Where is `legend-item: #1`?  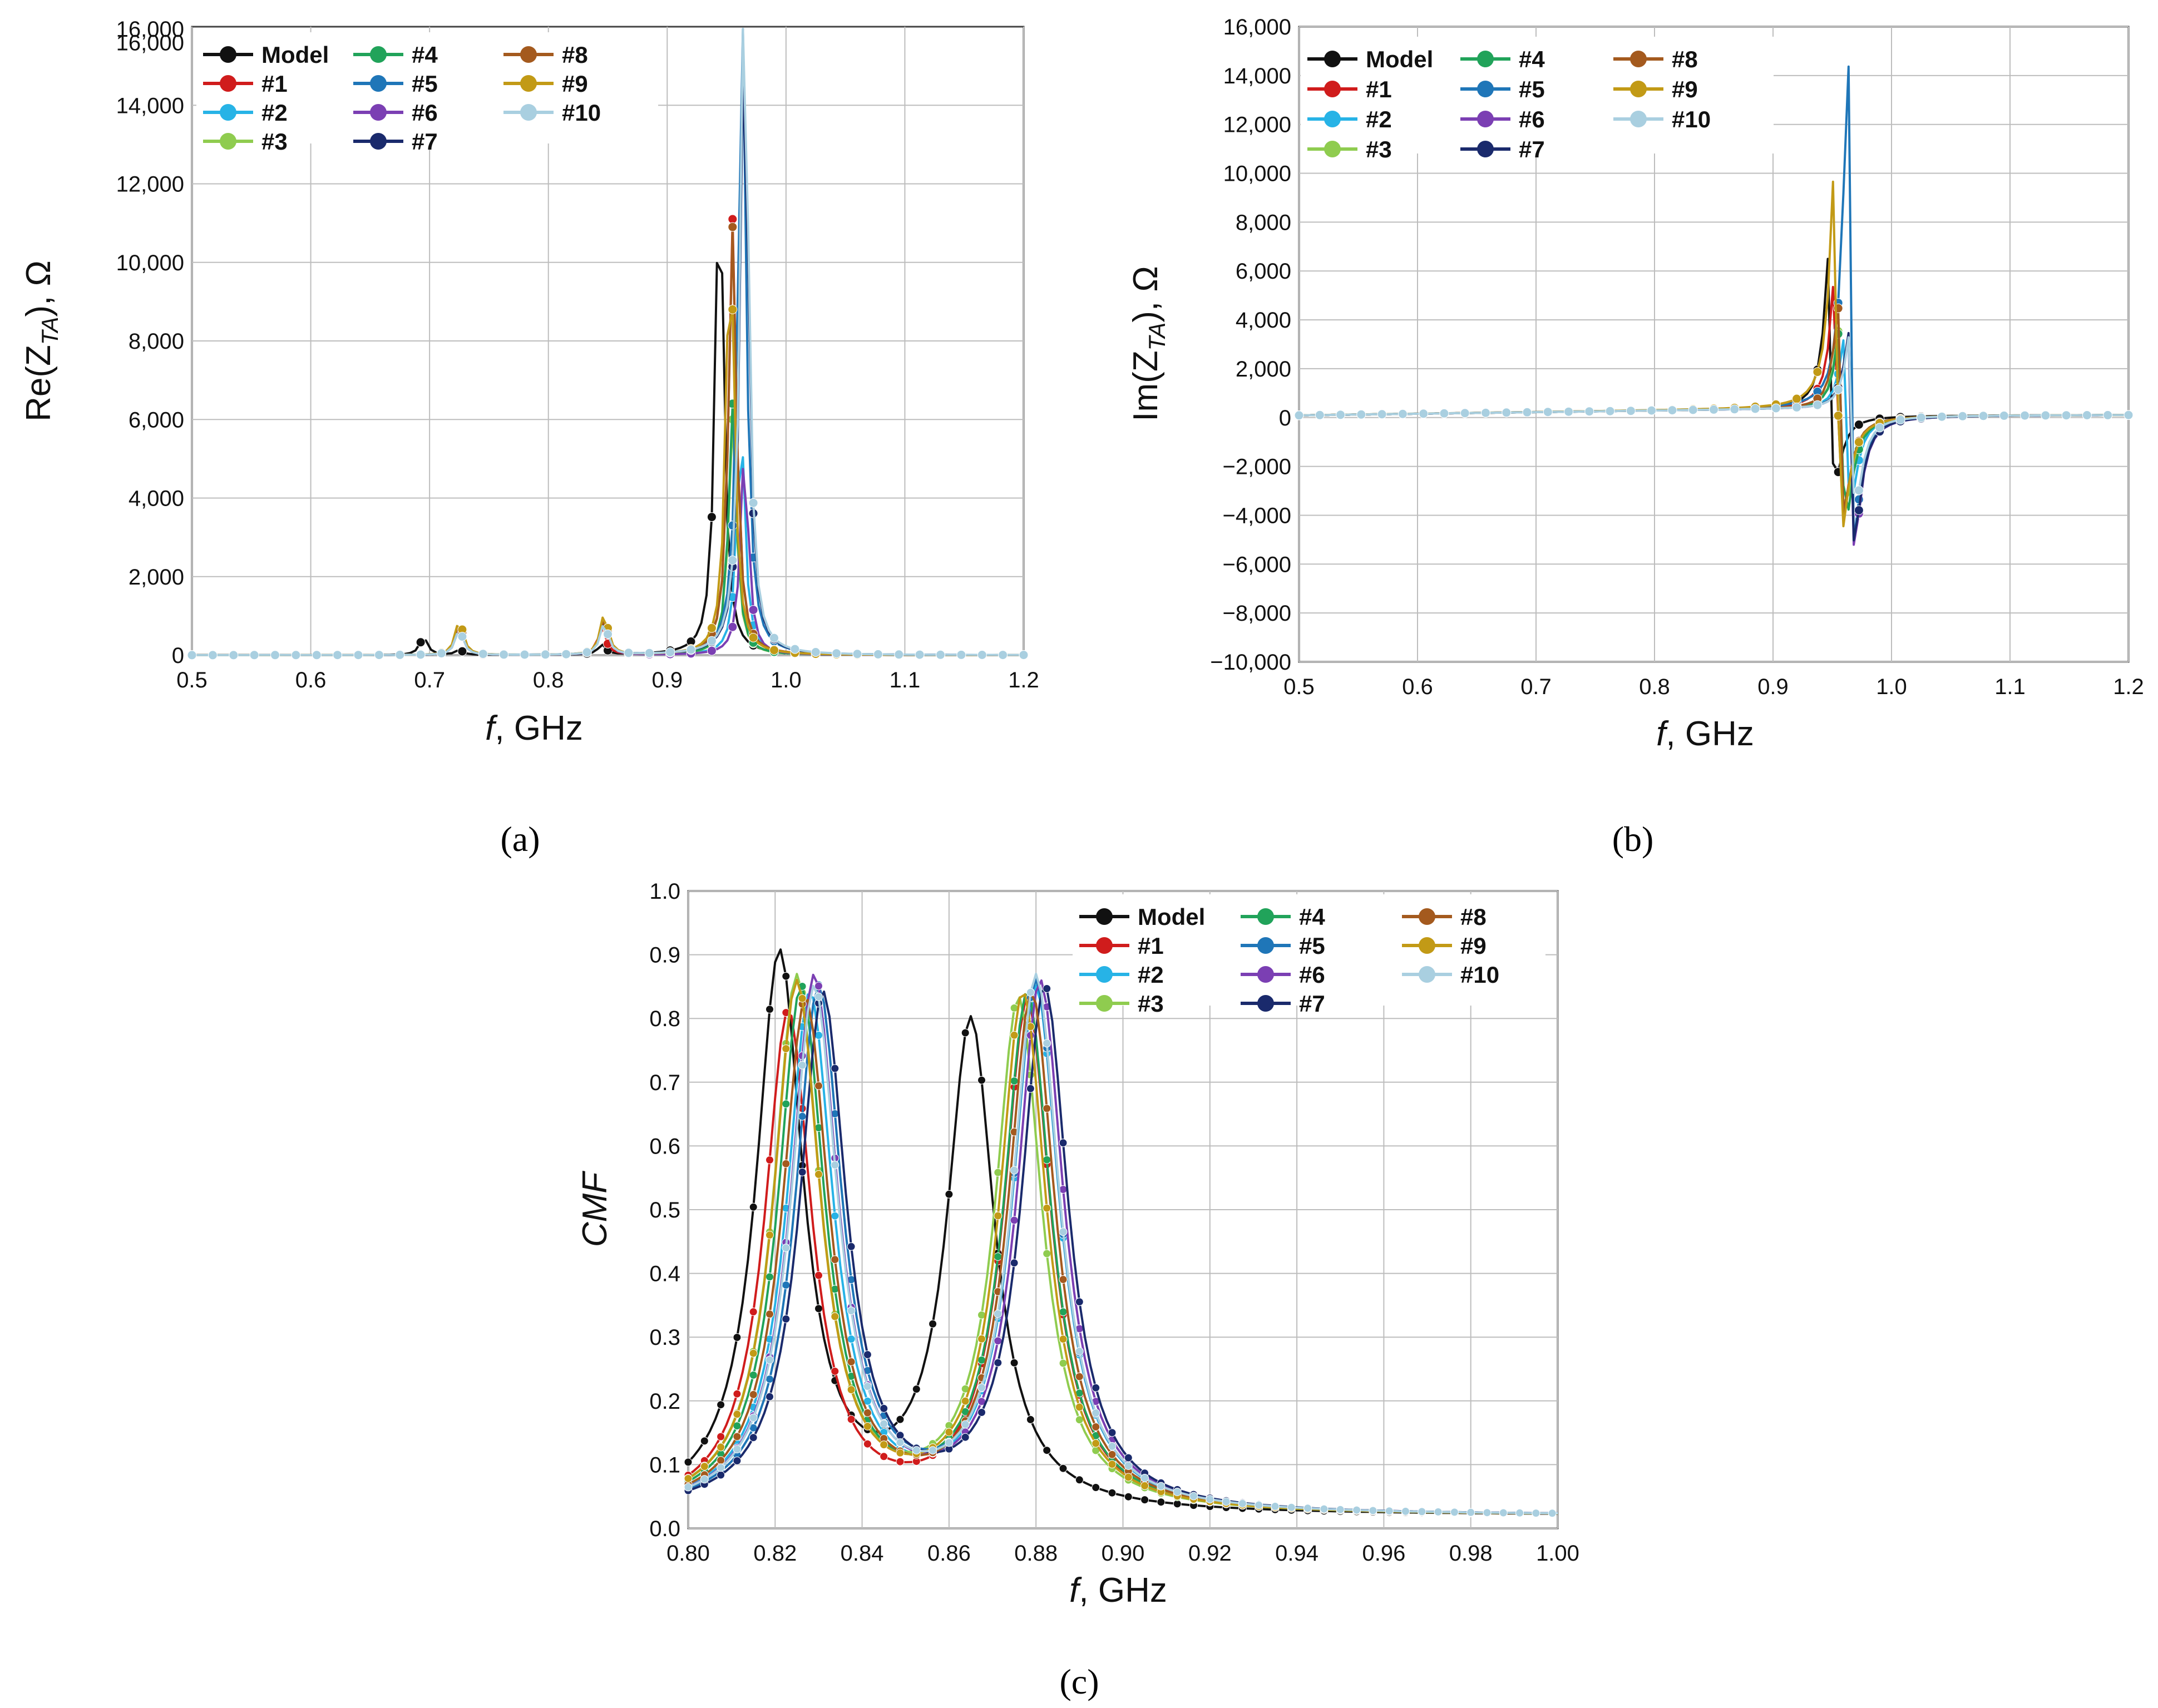 legend-item: #1 is located at coordinates (1349, 89).